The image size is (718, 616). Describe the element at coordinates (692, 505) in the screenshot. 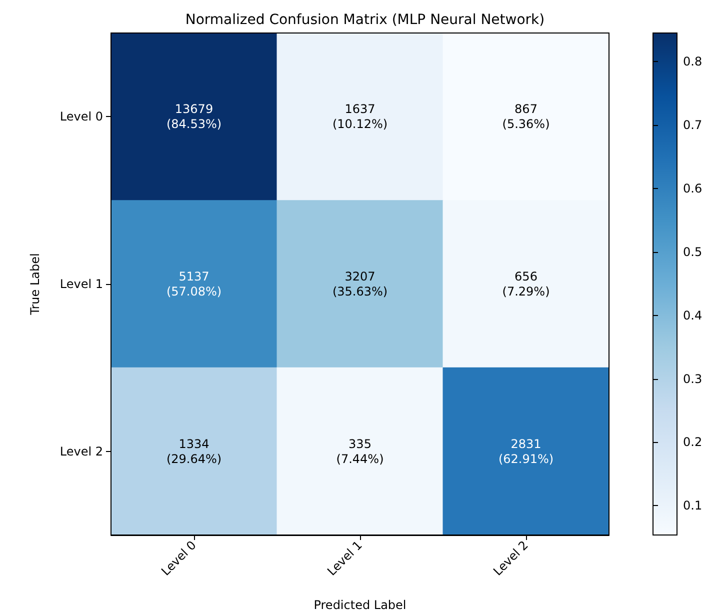

I see `color-bar-label: 0.1` at that location.